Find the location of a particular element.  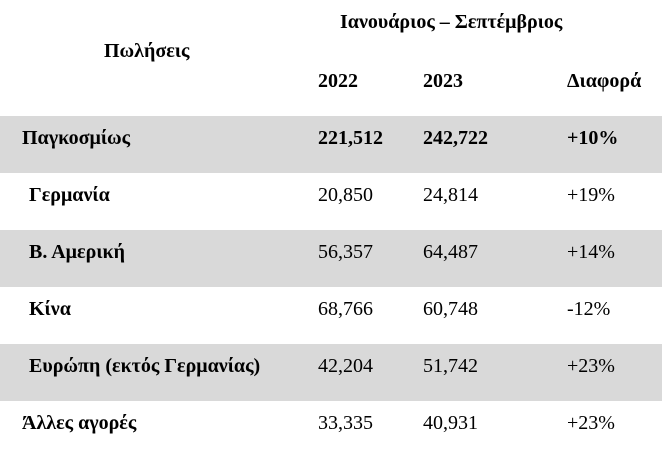

value-2022: 20,850 is located at coordinates (345, 195).